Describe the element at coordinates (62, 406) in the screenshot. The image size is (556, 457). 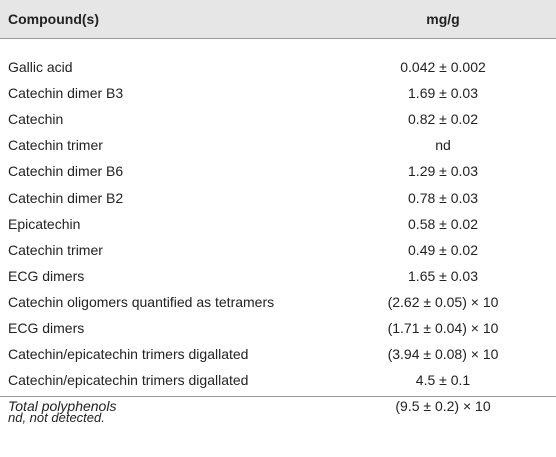
I see `table-cell: Total polyphenols` at that location.